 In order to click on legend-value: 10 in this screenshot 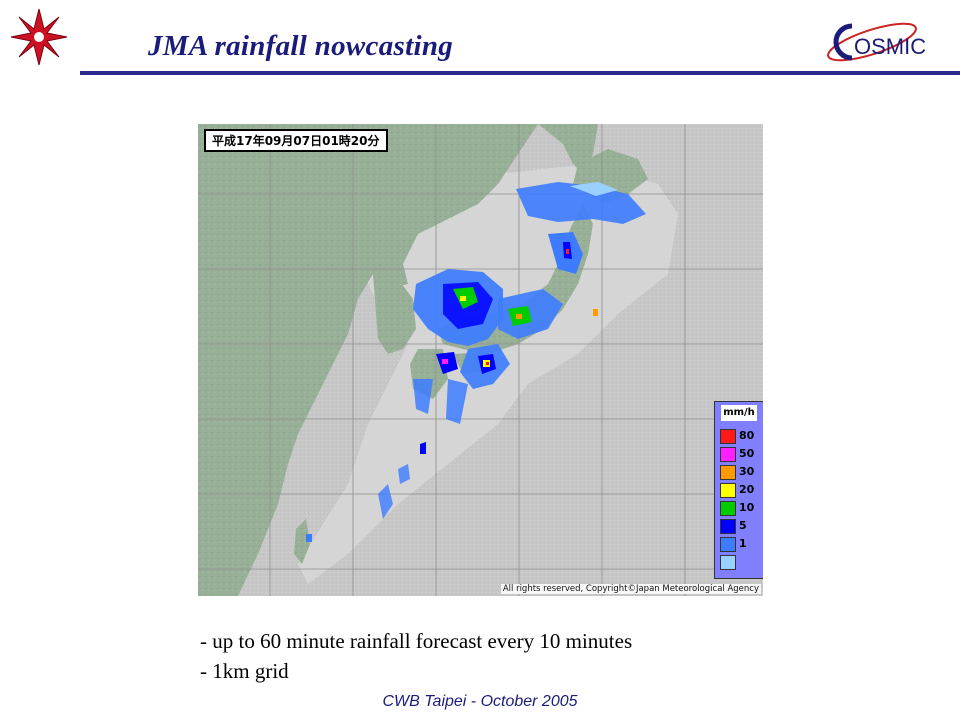, I will do `click(747, 507)`.